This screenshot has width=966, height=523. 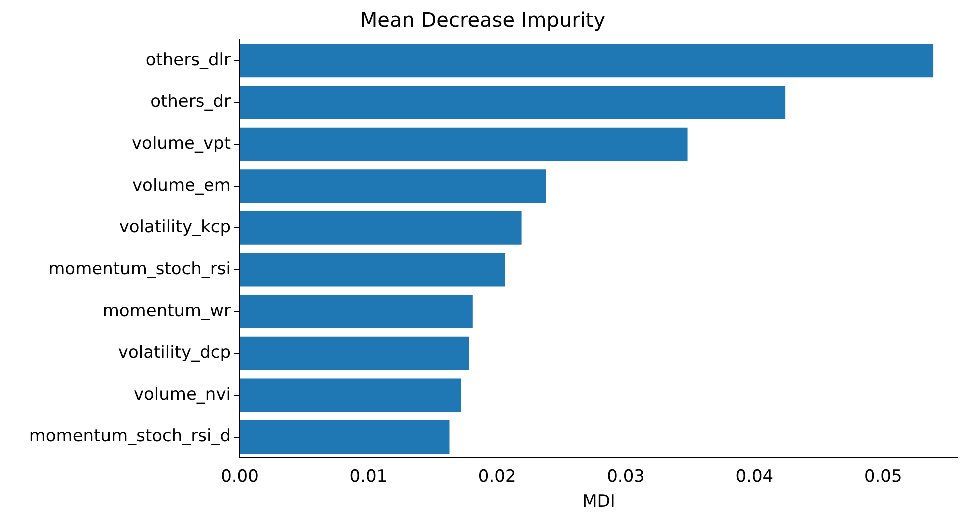 I want to click on y-tick-label: volume_vpt, so click(x=182, y=144).